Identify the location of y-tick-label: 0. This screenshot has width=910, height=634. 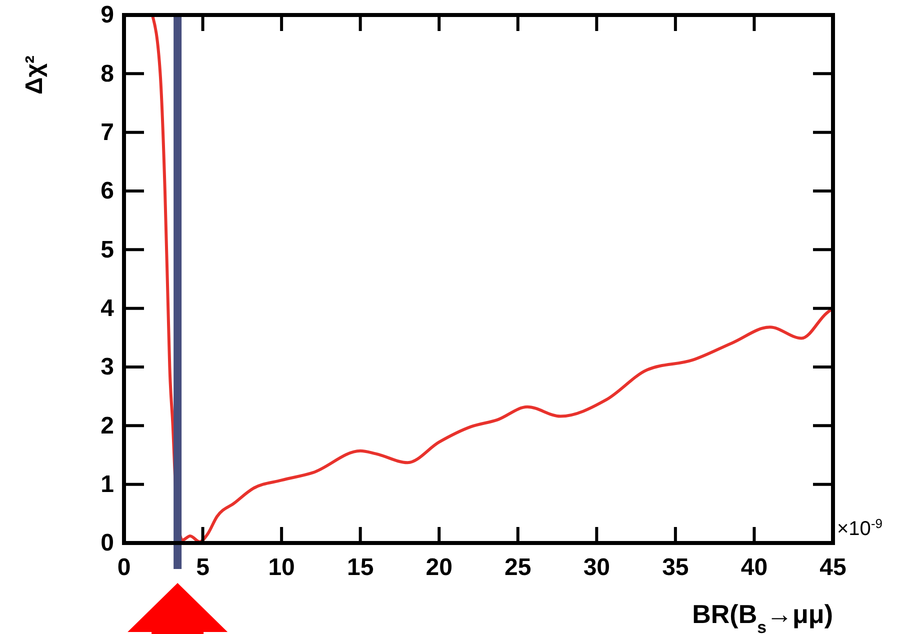
(107, 543).